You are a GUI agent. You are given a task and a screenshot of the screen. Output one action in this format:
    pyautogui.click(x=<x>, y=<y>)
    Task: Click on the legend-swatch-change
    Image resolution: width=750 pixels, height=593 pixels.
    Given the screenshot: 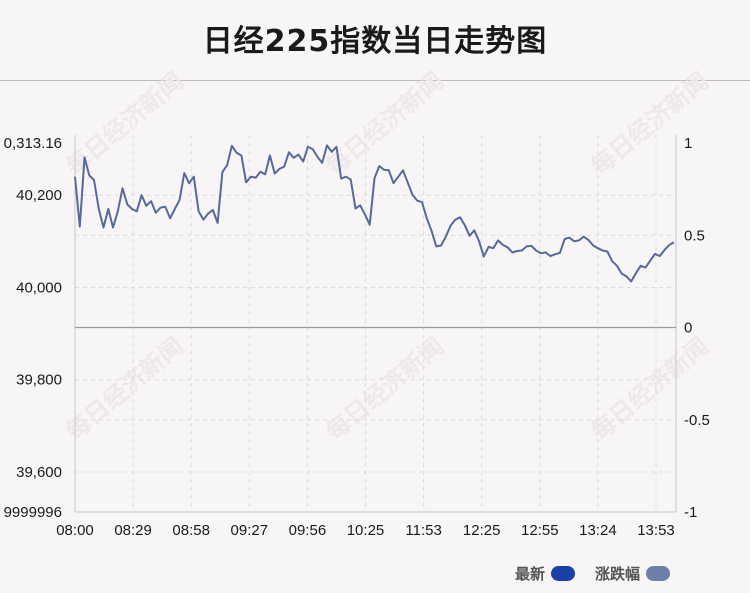 What is the action you would take?
    pyautogui.click(x=658, y=573)
    